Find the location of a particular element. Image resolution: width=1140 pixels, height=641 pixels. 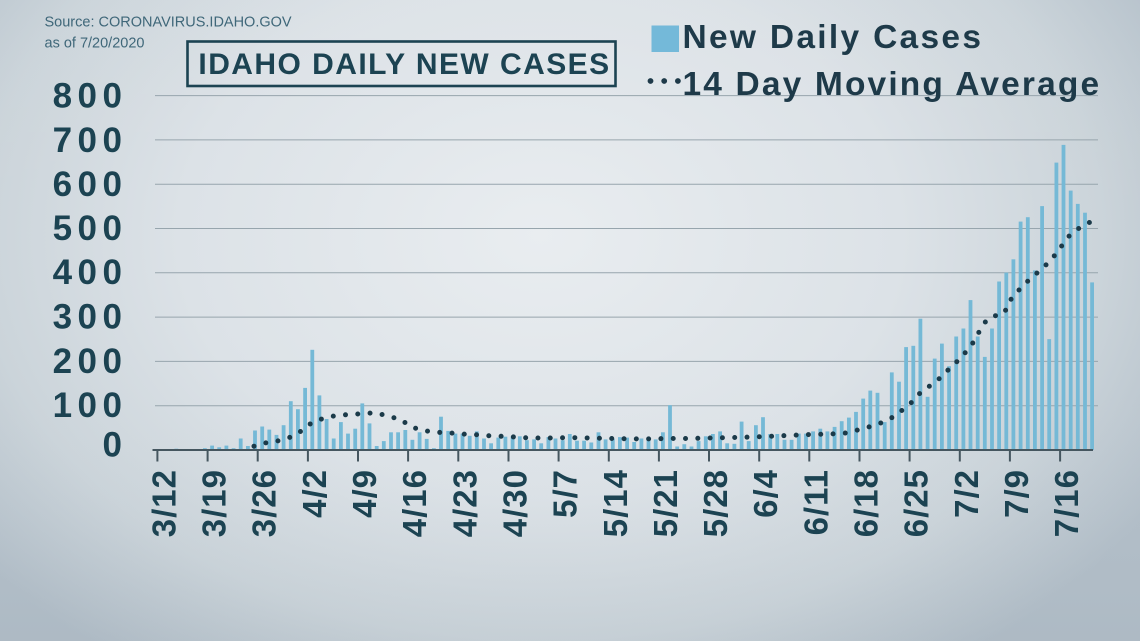

svg-text: 5/7 is located at coordinates (565, 493).